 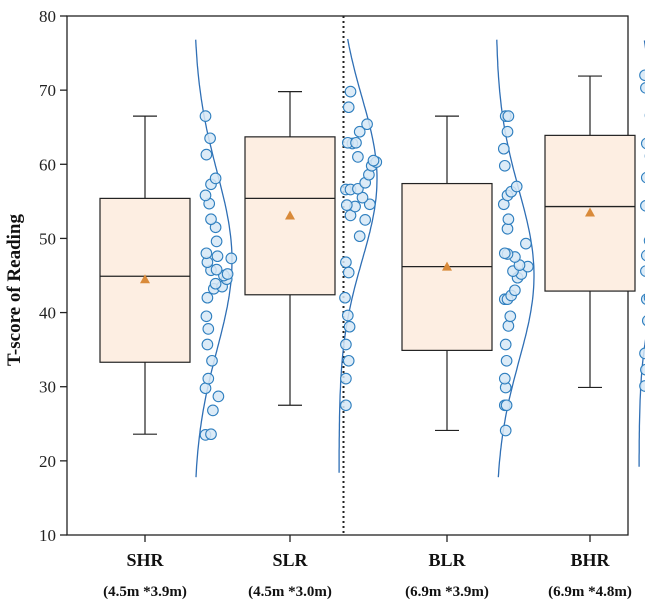 I want to click on x-category-label: SLR, so click(x=290, y=560).